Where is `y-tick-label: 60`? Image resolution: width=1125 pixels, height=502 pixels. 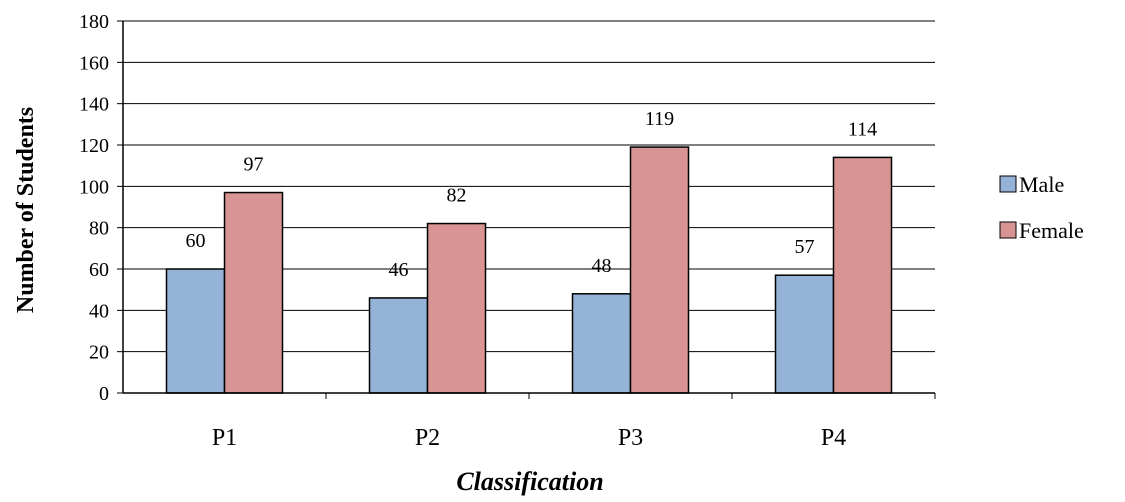 y-tick-label: 60 is located at coordinates (99, 270).